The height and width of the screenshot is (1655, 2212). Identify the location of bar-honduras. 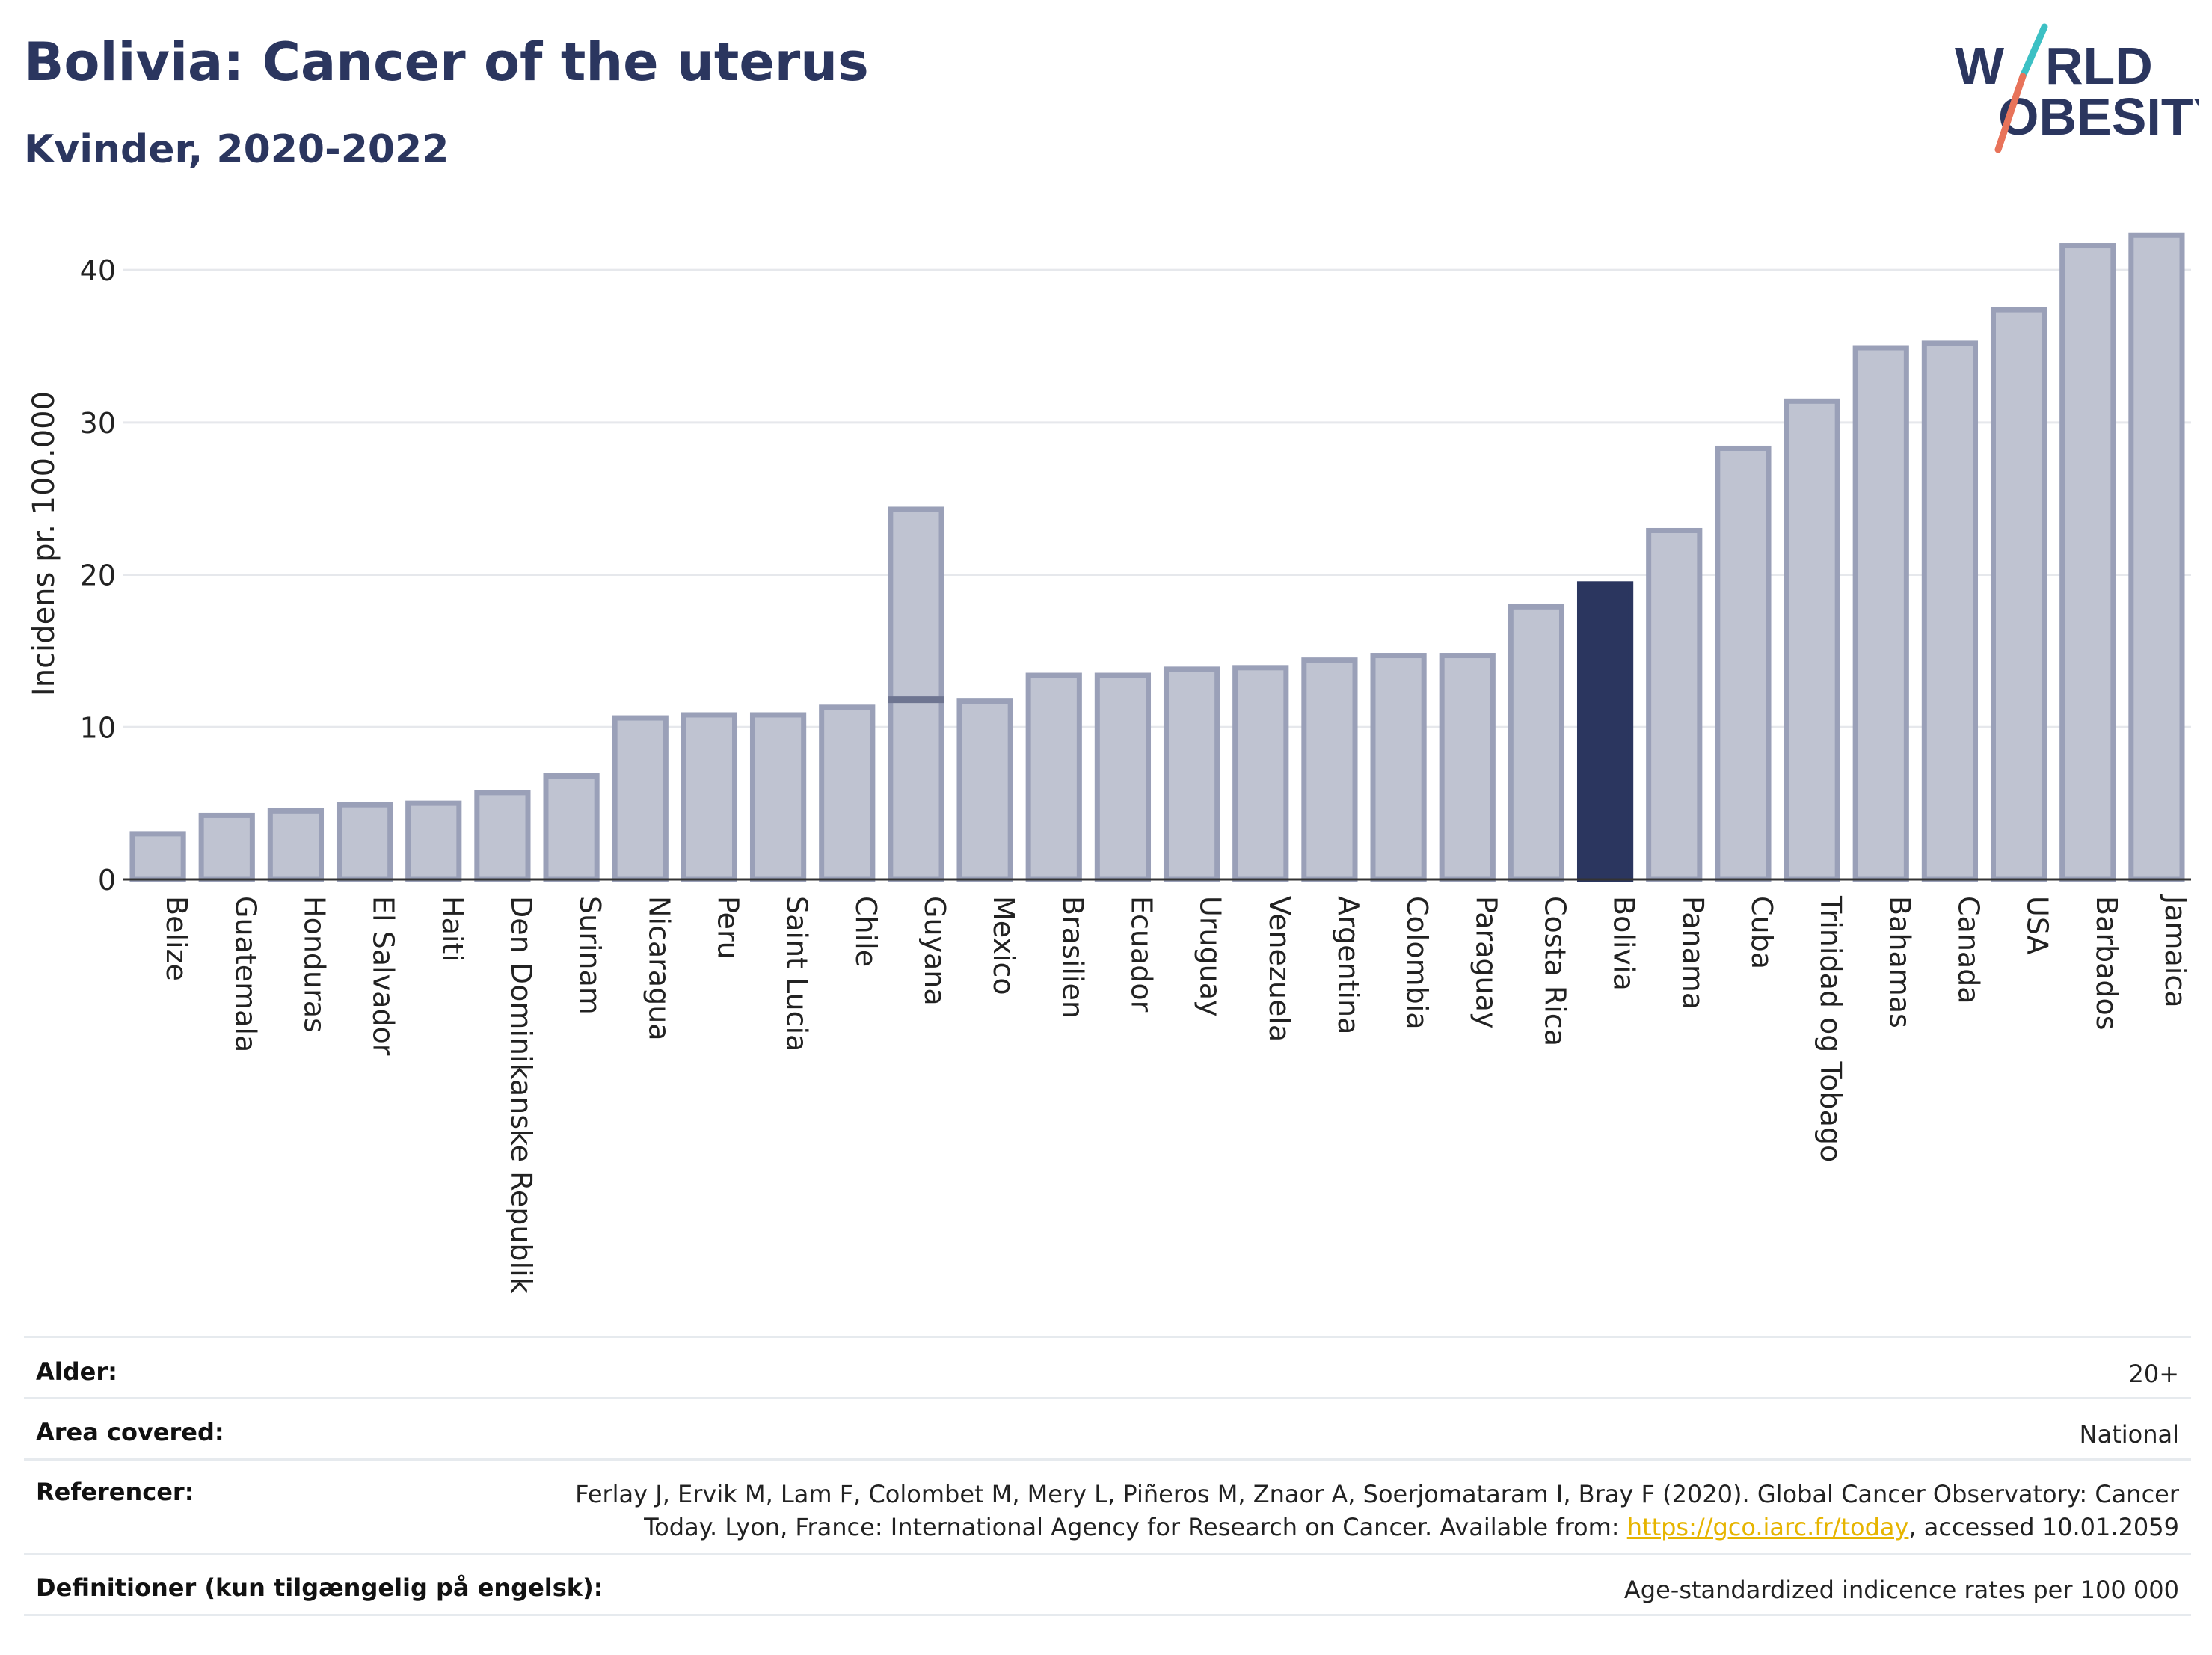
(296, 845).